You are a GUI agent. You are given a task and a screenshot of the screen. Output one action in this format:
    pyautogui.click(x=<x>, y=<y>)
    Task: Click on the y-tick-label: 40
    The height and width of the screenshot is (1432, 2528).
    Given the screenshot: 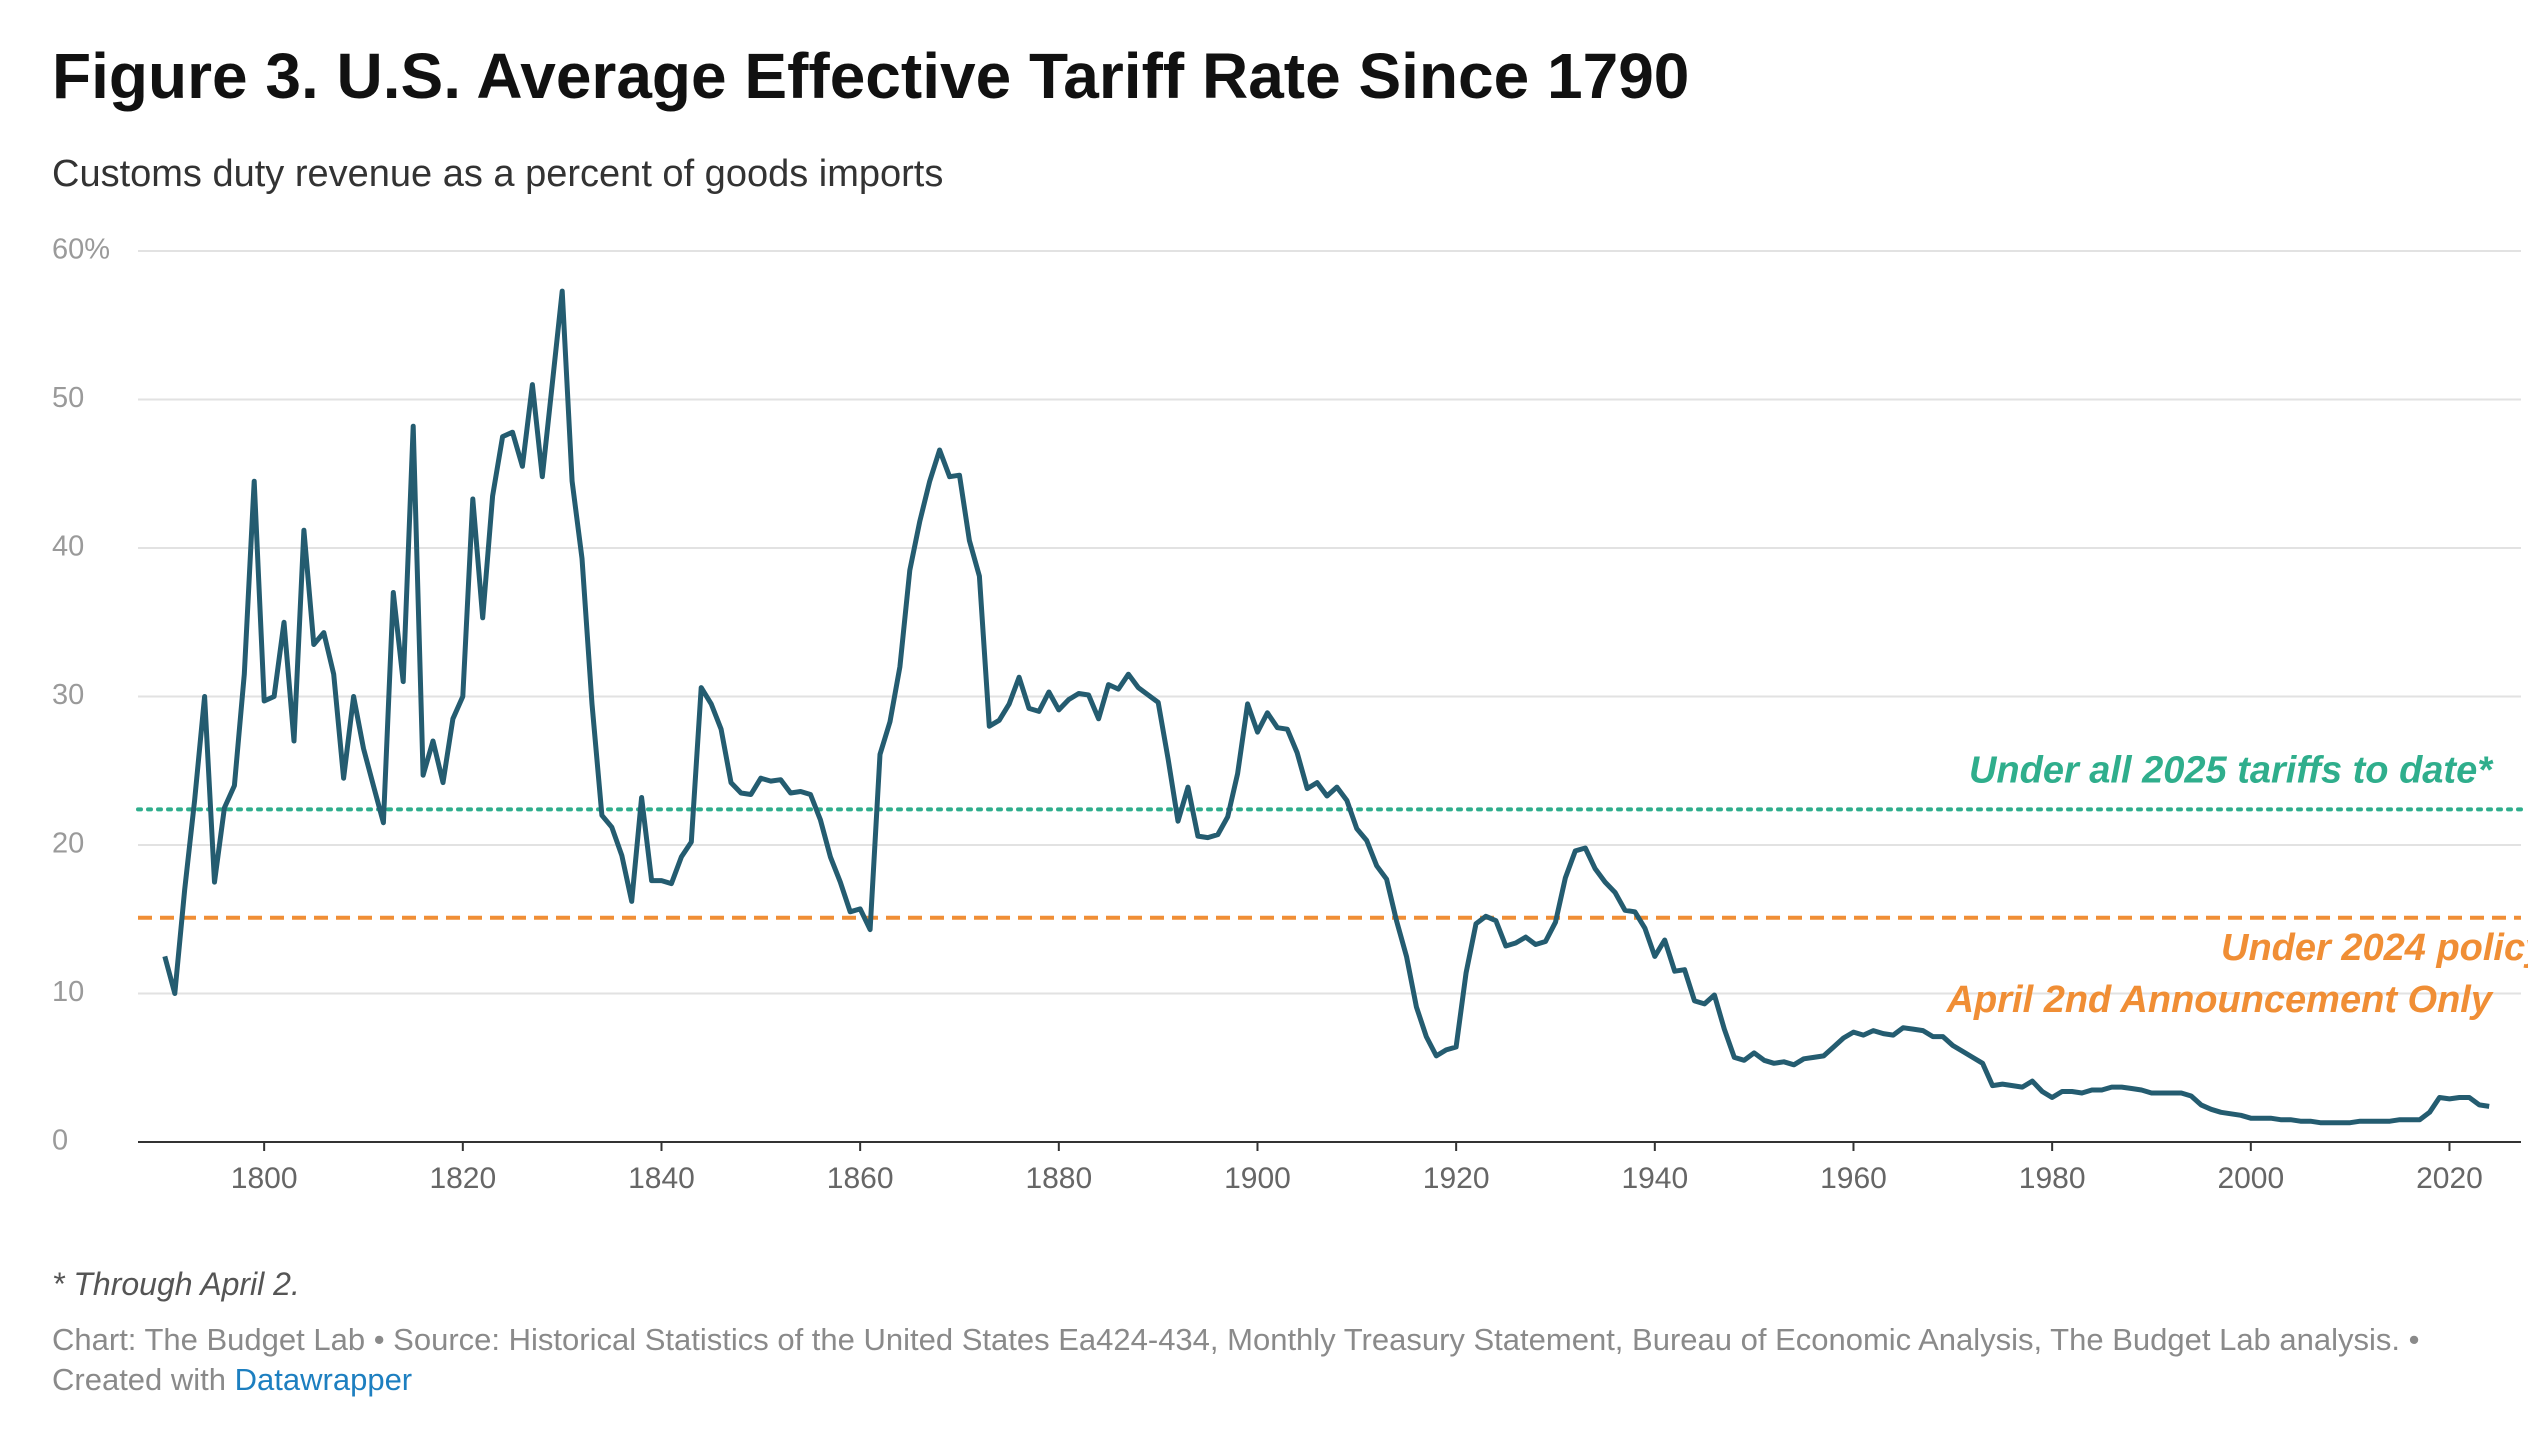 What is the action you would take?
    pyautogui.click(x=68, y=547)
    